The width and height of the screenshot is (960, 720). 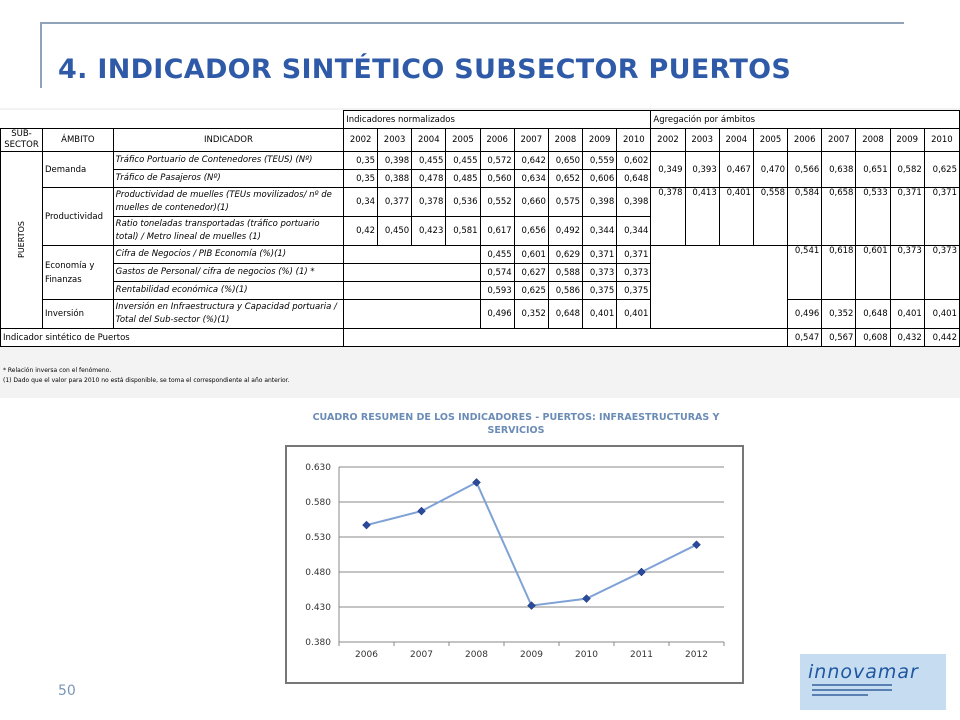 I want to click on norm-value-cell: 0,625, so click(x=531, y=290).